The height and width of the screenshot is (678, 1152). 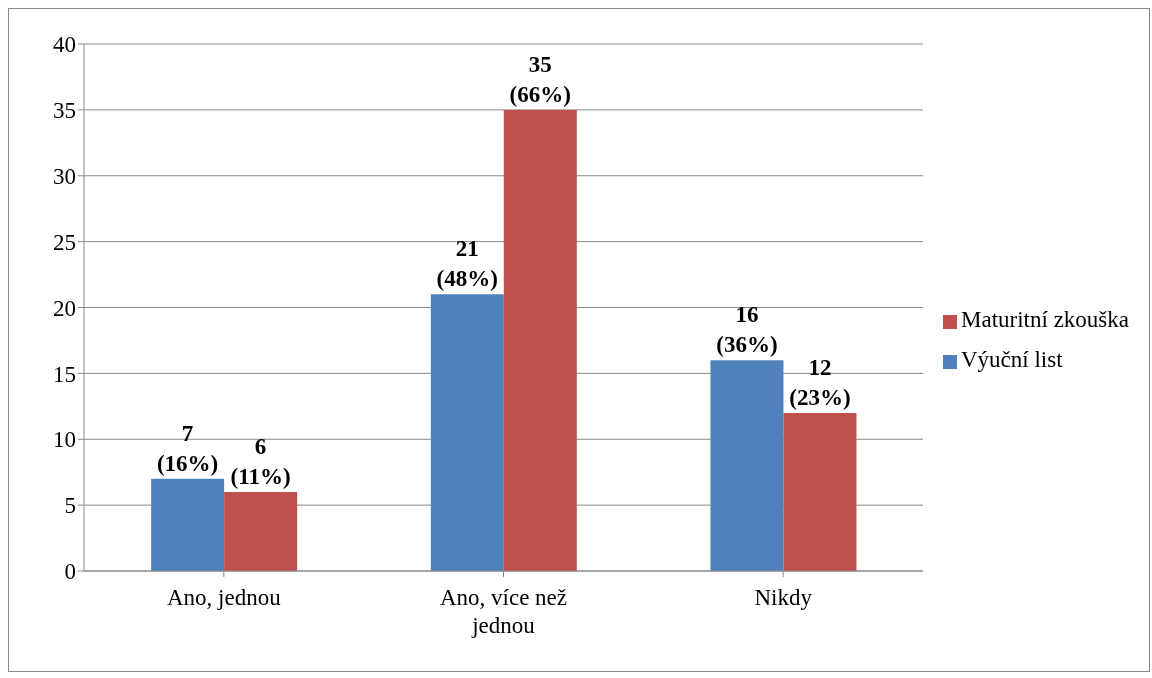 What do you see at coordinates (64, 176) in the screenshot?
I see `y-tick-label: 30` at bounding box center [64, 176].